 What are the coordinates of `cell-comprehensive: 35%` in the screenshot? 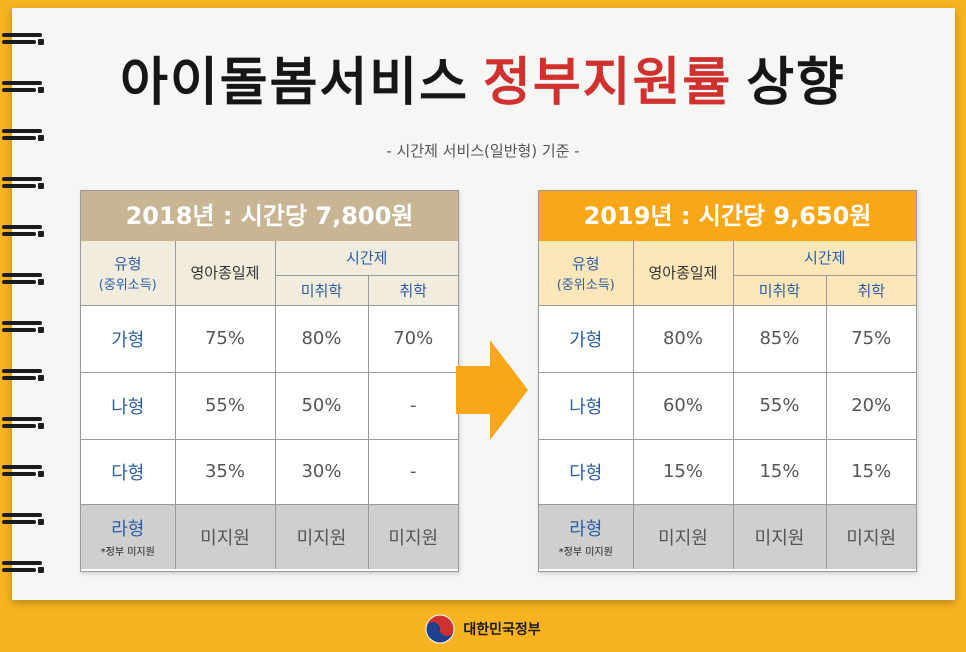 It's located at (225, 471).